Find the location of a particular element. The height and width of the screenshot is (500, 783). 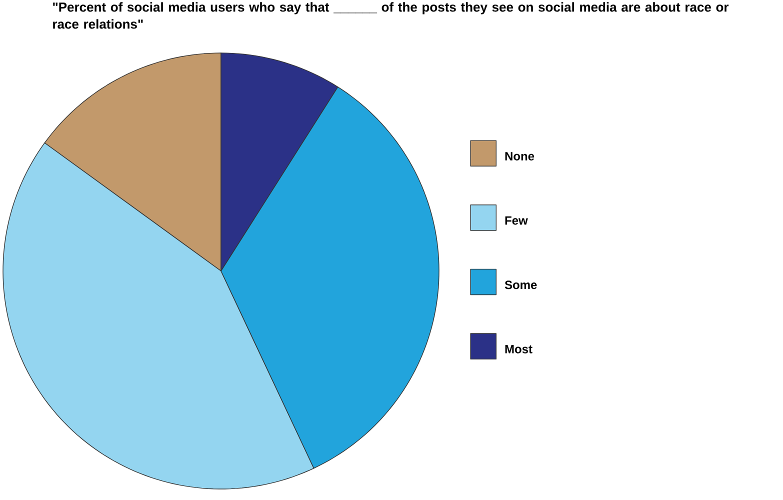

chart-title: "Percent of social media users who say that ______ of the posts they see on social media are about race or race relations" is located at coordinates (391, 15).